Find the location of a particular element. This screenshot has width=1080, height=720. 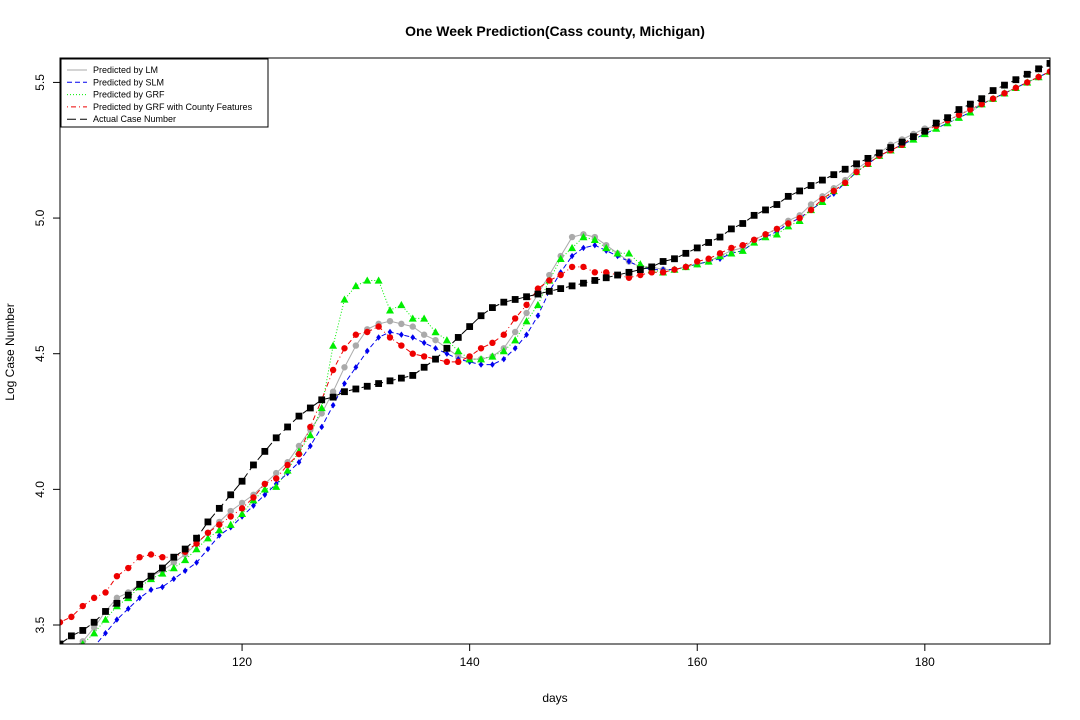

x-axis: 120 140 160 180 is located at coordinates (583, 656).